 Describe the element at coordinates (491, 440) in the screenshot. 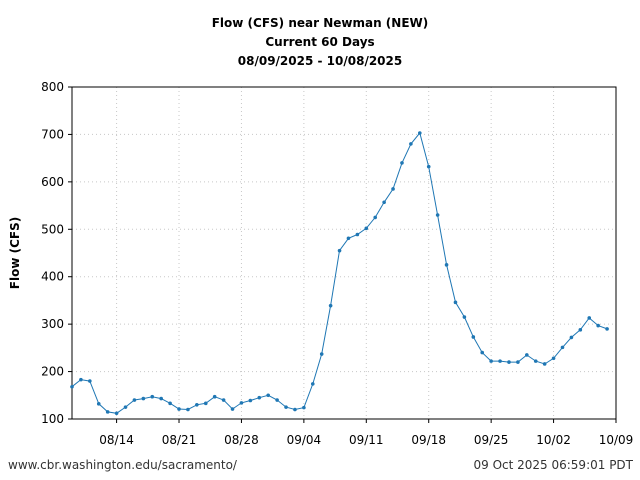

I see `x-tick-label: 09/25` at that location.